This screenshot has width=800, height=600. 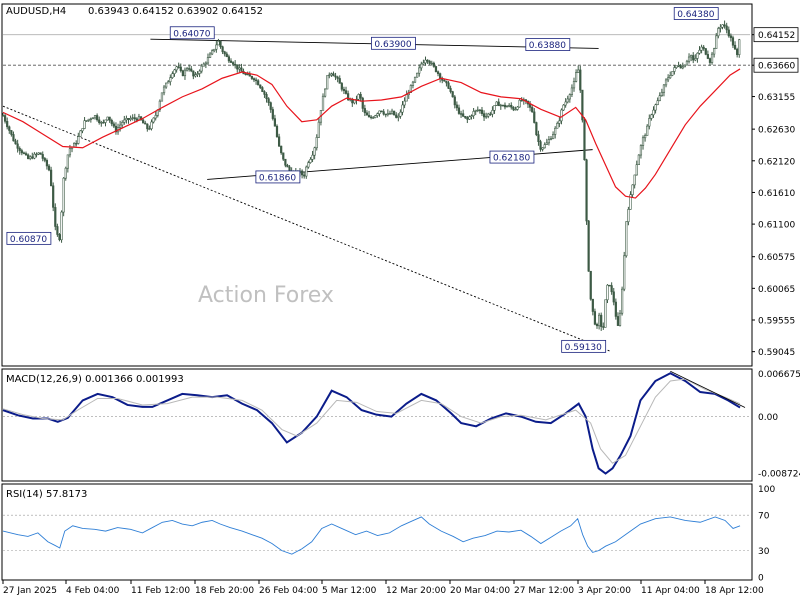 I want to click on time-axis-label: 3 Apr 20:00, so click(x=604, y=591).